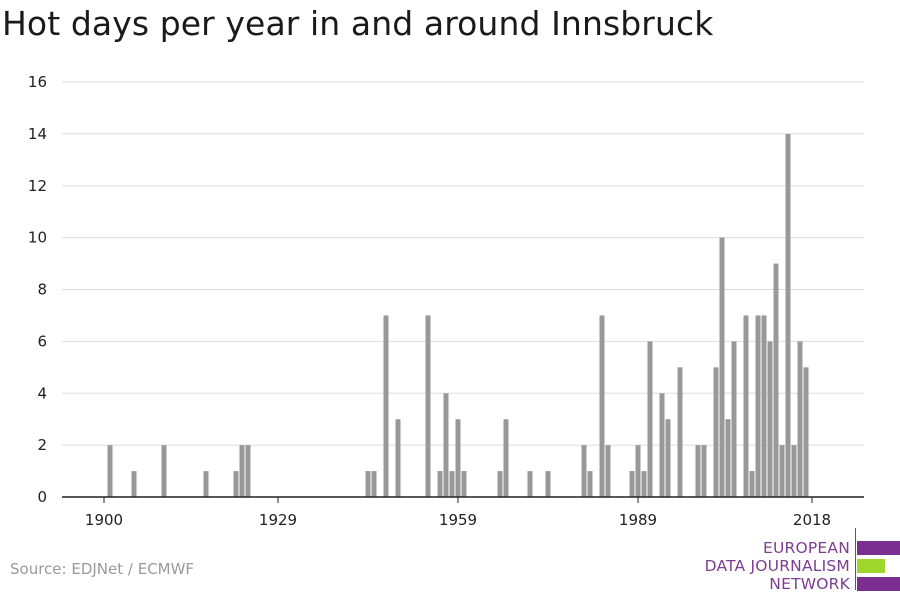 This screenshot has height=600, width=900. What do you see at coordinates (806, 432) in the screenshot?
I see `bar-2017` at bounding box center [806, 432].